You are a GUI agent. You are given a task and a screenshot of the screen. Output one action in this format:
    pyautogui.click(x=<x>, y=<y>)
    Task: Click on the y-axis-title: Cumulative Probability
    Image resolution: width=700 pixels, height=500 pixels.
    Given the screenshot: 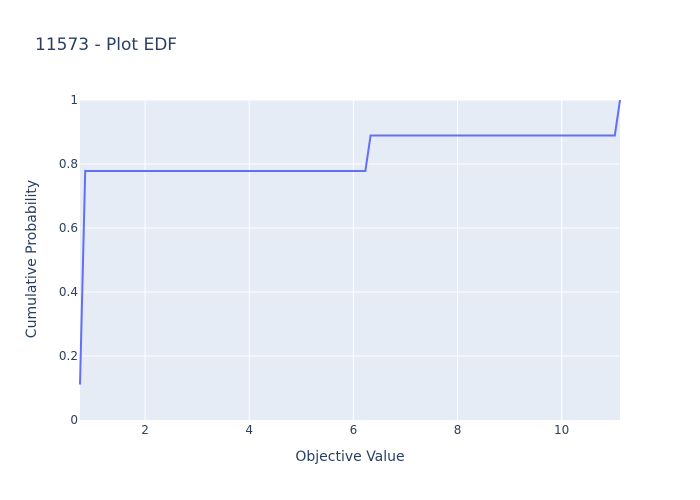 What is the action you would take?
    pyautogui.click(x=32, y=259)
    